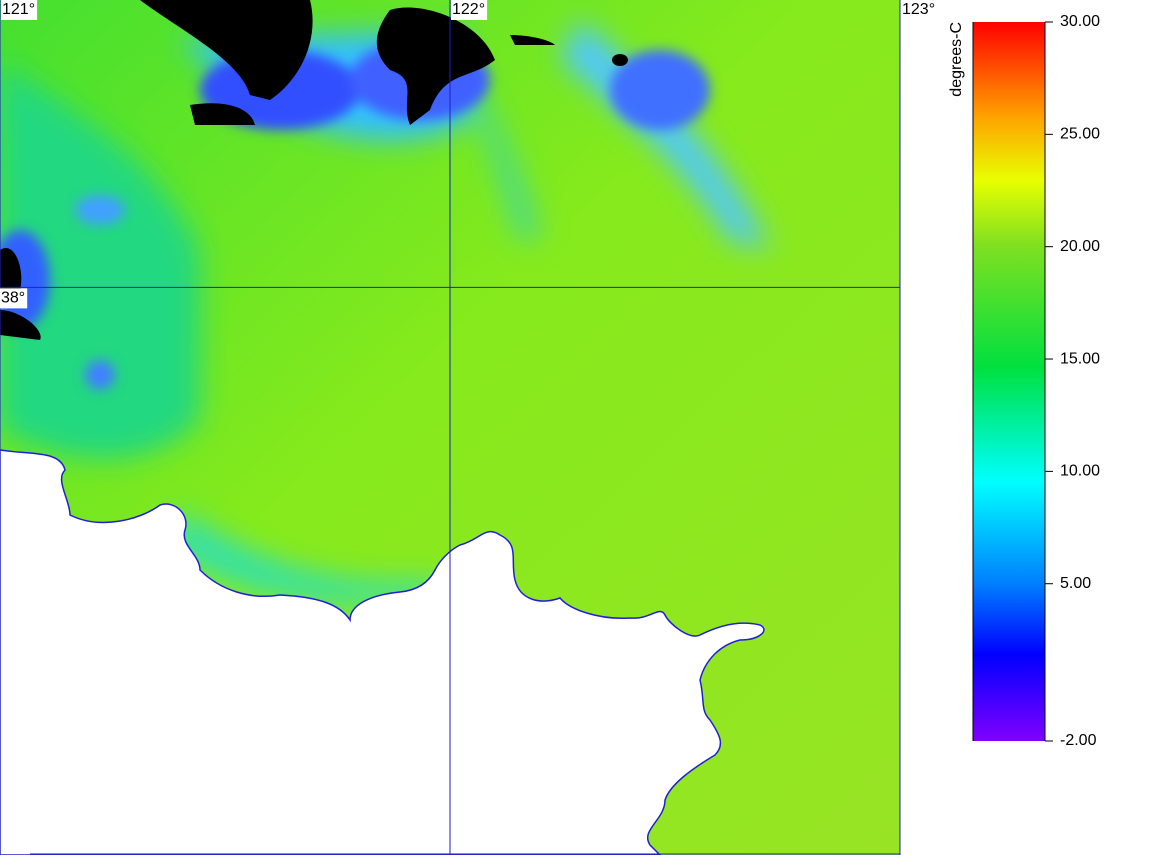 The width and height of the screenshot is (1166, 855). I want to click on colorbar-tick-label: 10.00, so click(1080, 471).